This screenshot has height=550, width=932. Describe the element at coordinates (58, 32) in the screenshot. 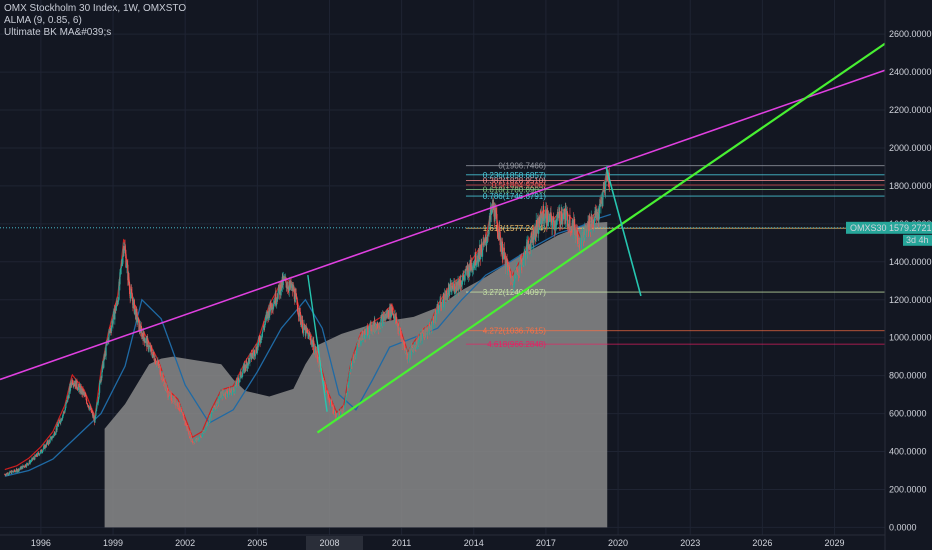

I see `legend-ultimate: Ultimate BK MA&#039;s` at that location.